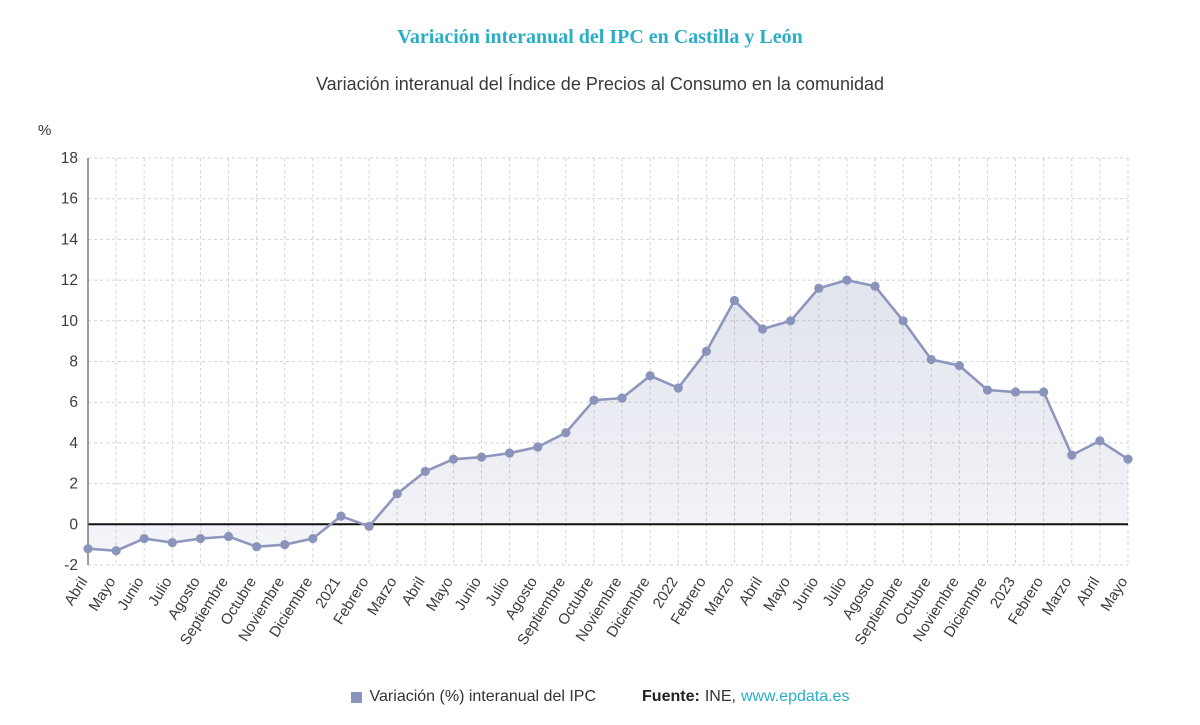  I want to click on y-tick-label: -2, so click(71, 565).